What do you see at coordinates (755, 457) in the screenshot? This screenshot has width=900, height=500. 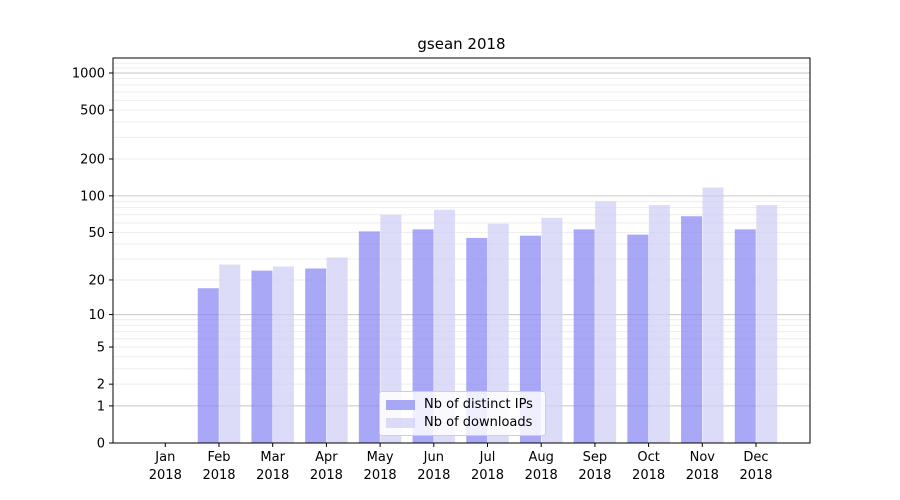 I see `x-tick-label-month: Dec` at bounding box center [755, 457].